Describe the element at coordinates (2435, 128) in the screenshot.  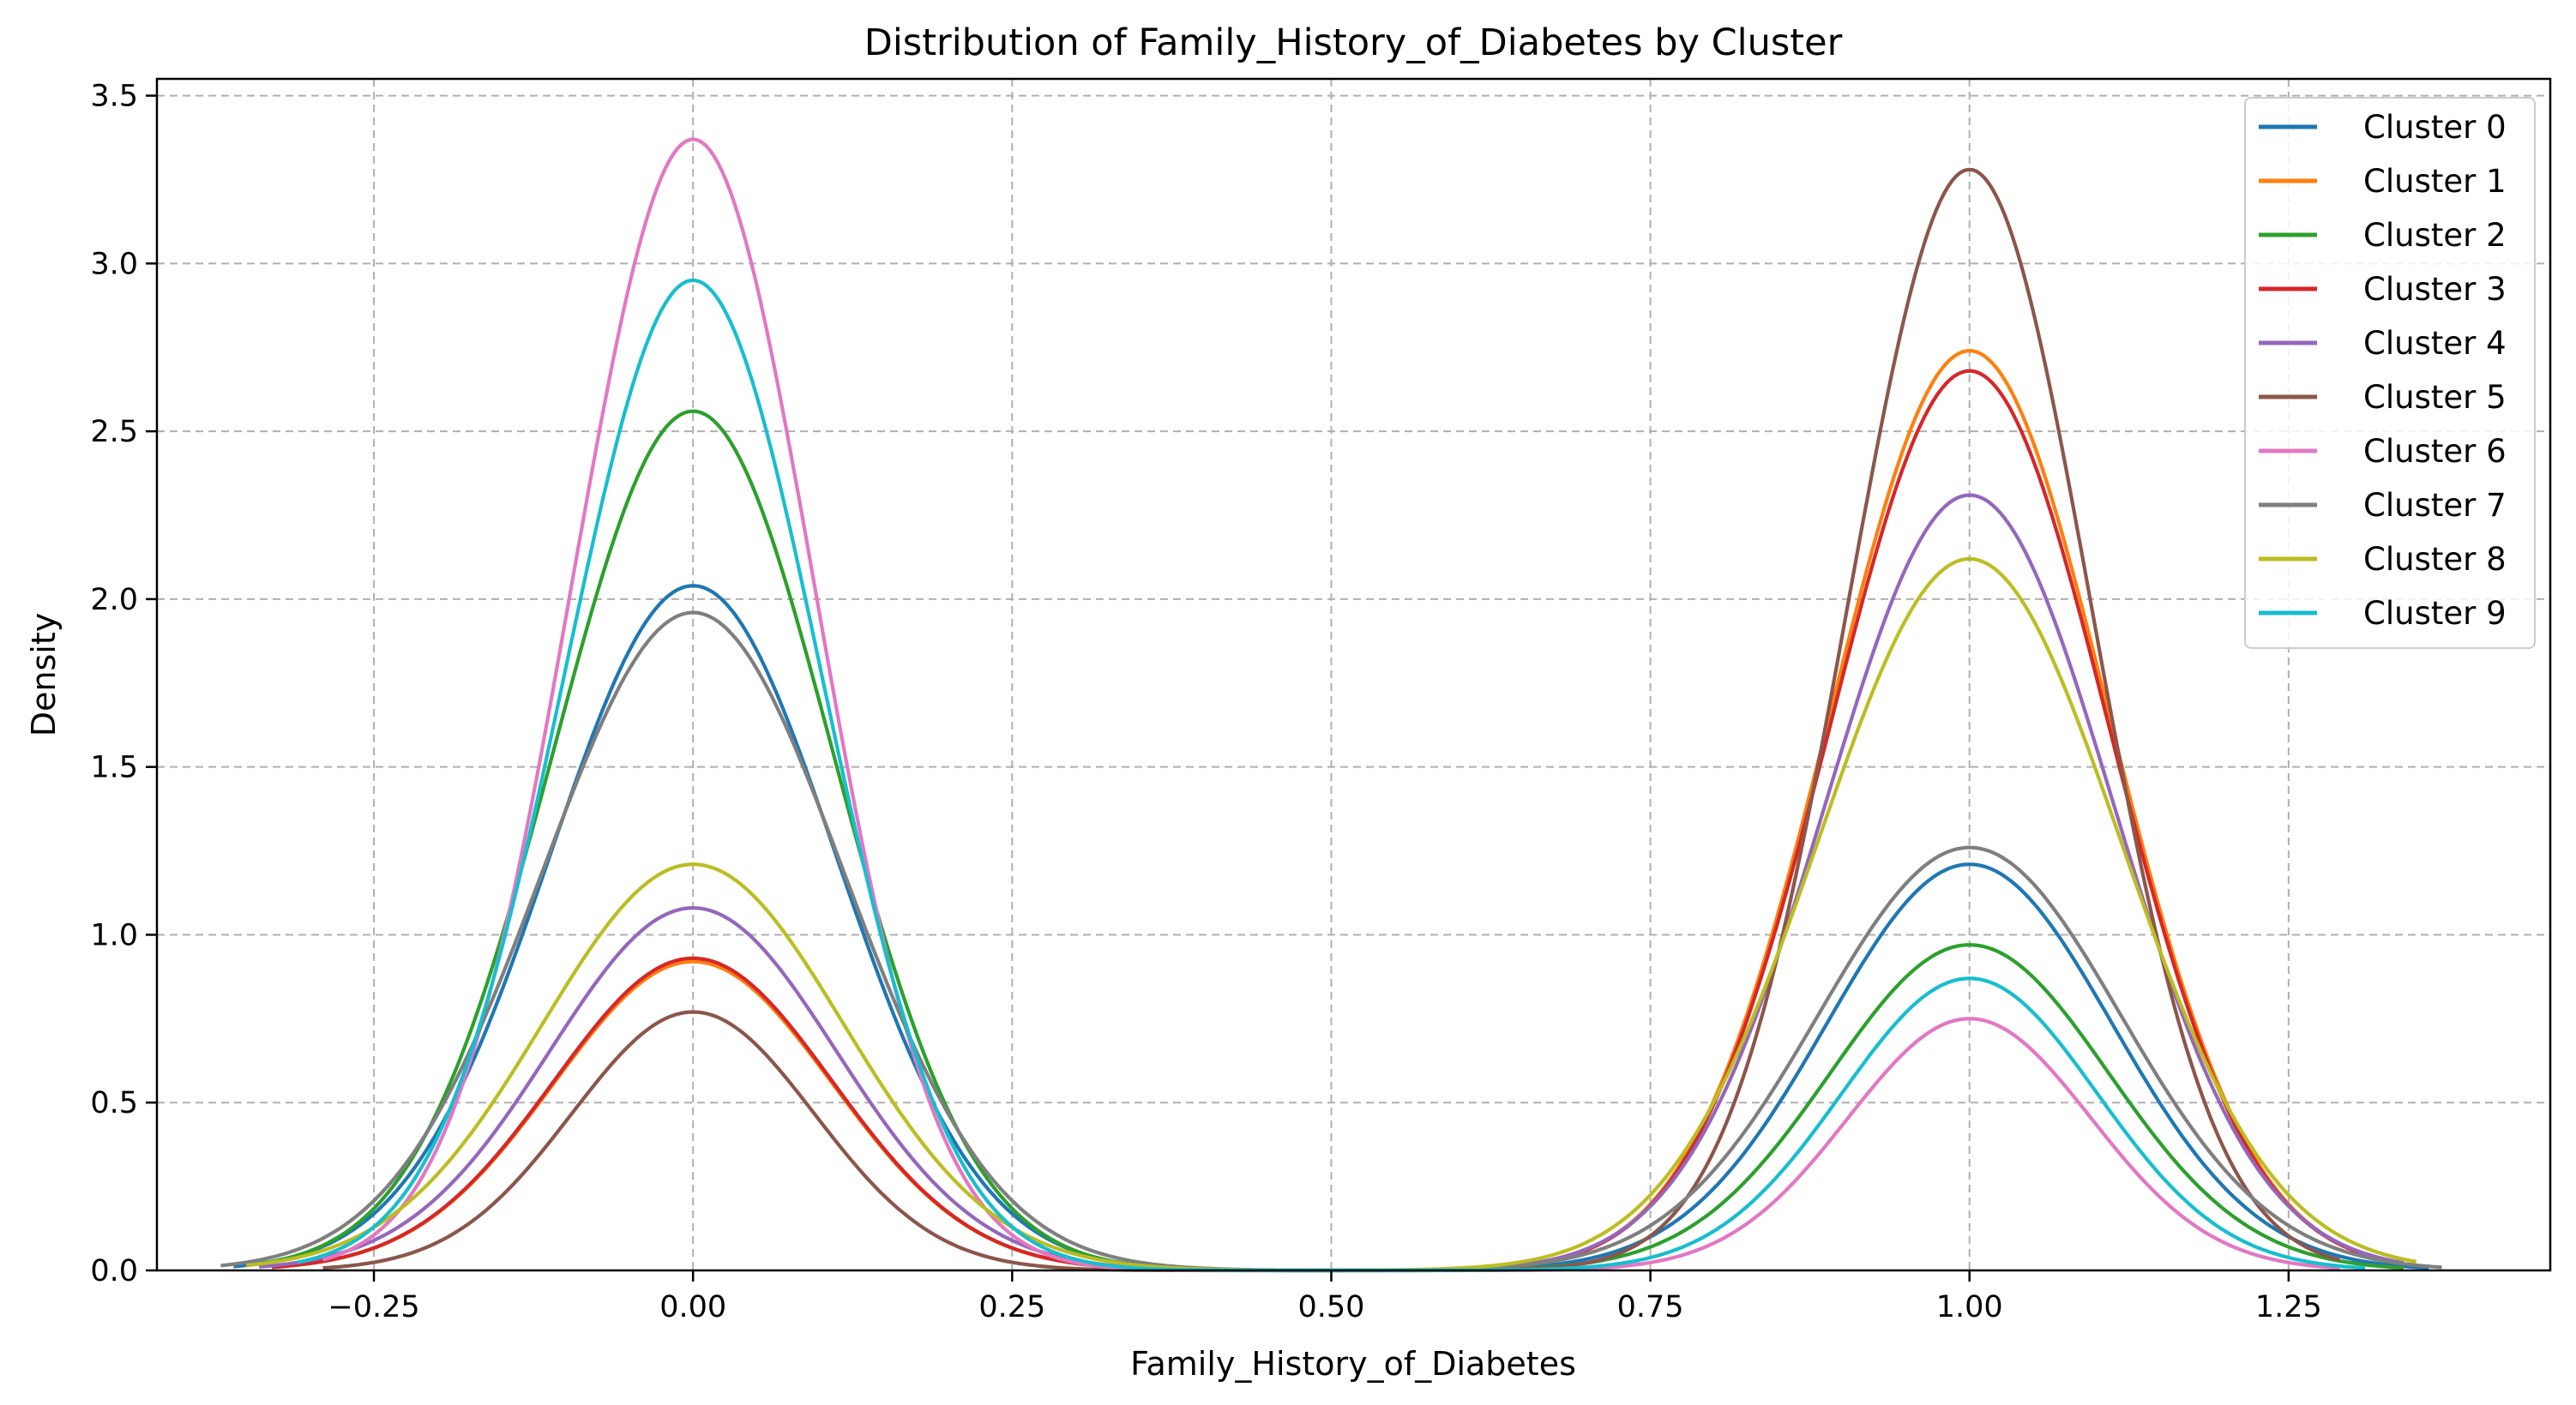
I see `legend-label-cluster-0: Cluster 0` at that location.